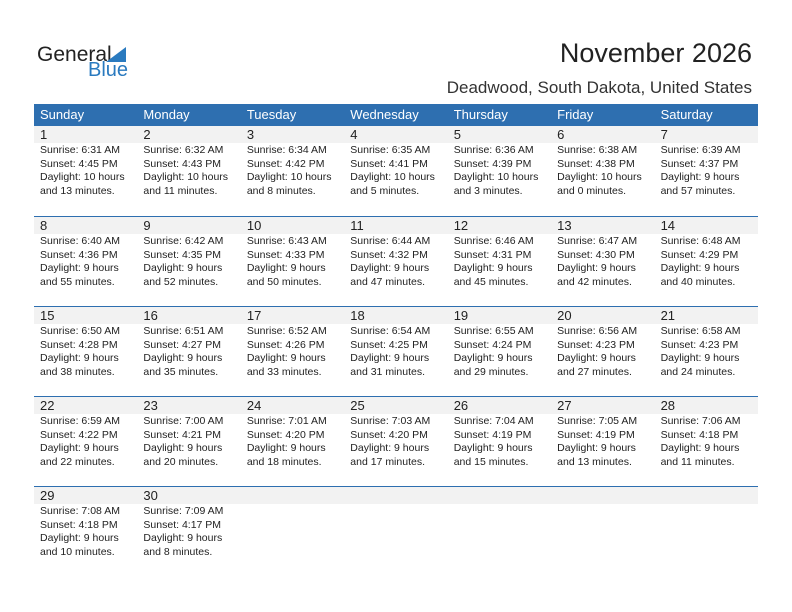 This screenshot has height=612, width=792. I want to click on sunset-text: Sunset: 4:23 PM, so click(699, 344).